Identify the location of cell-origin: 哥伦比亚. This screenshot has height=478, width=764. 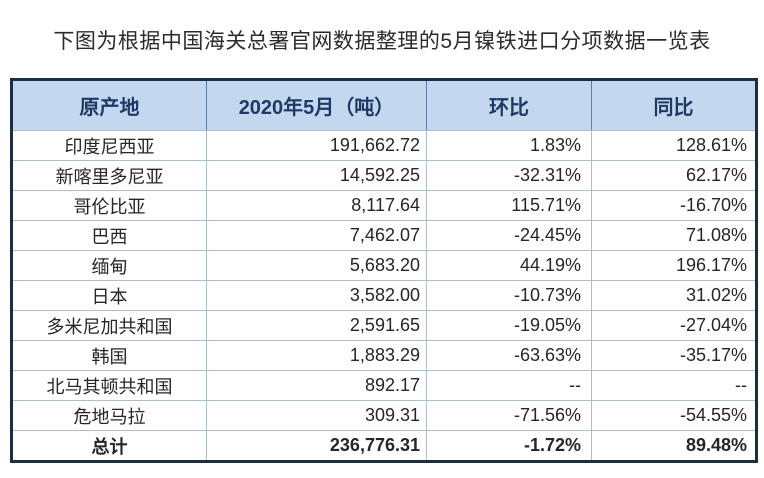
(109, 205).